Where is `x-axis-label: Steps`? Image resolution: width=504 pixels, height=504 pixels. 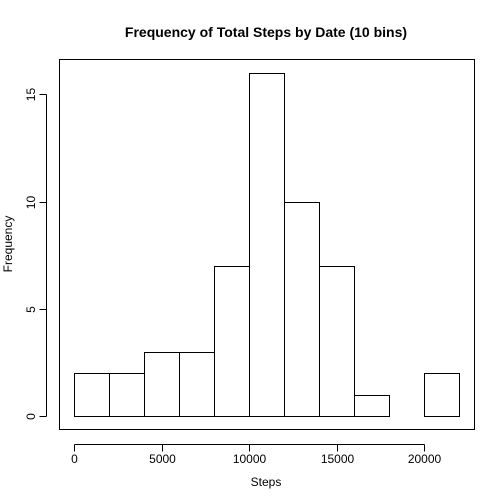 x-axis-label: Steps is located at coordinates (266, 482).